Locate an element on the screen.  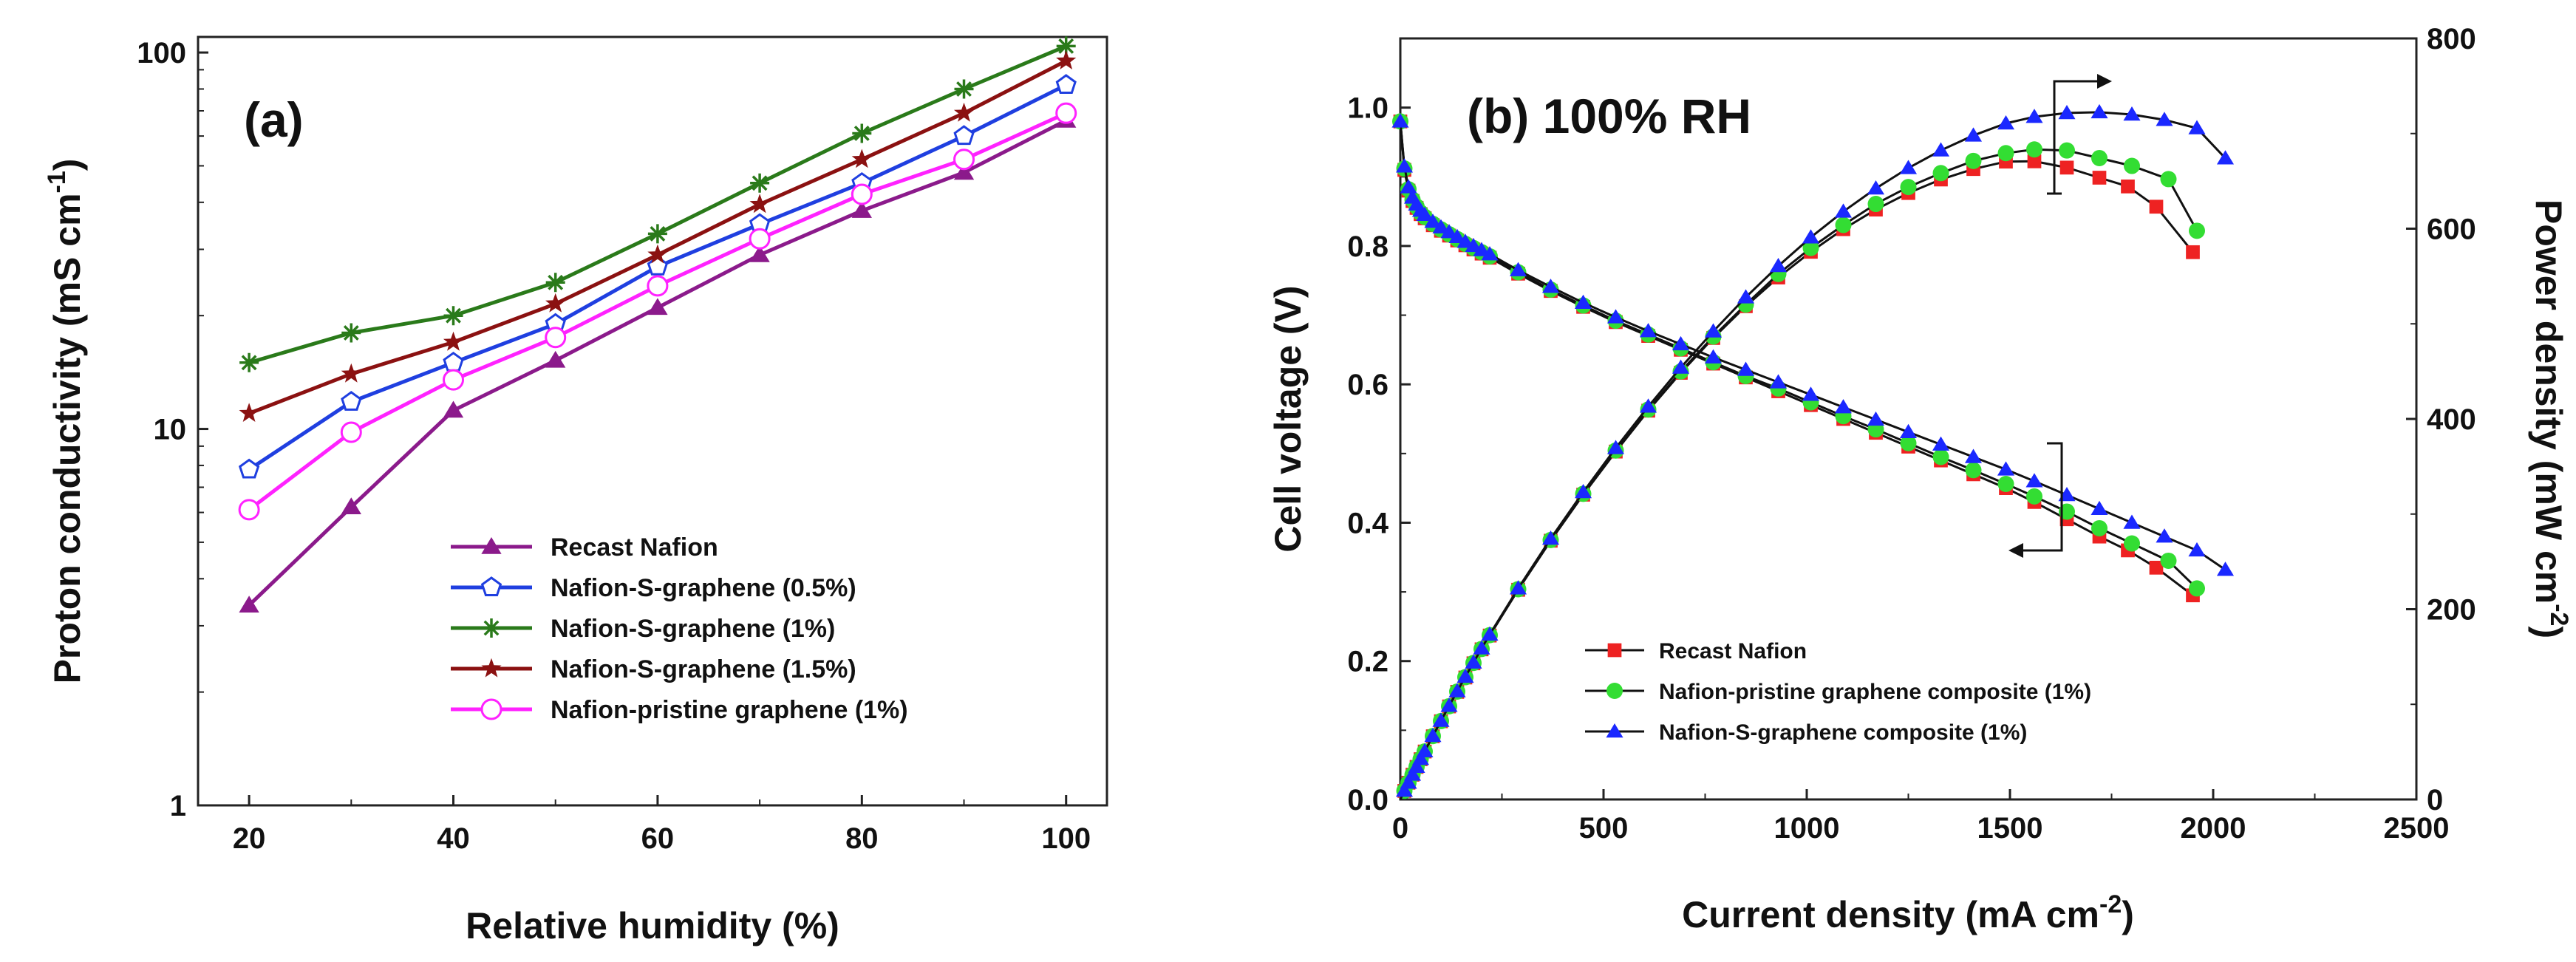
panel-a-y-axis-label: Proton conductivity (mS cm-1) is located at coordinates (65, 421).